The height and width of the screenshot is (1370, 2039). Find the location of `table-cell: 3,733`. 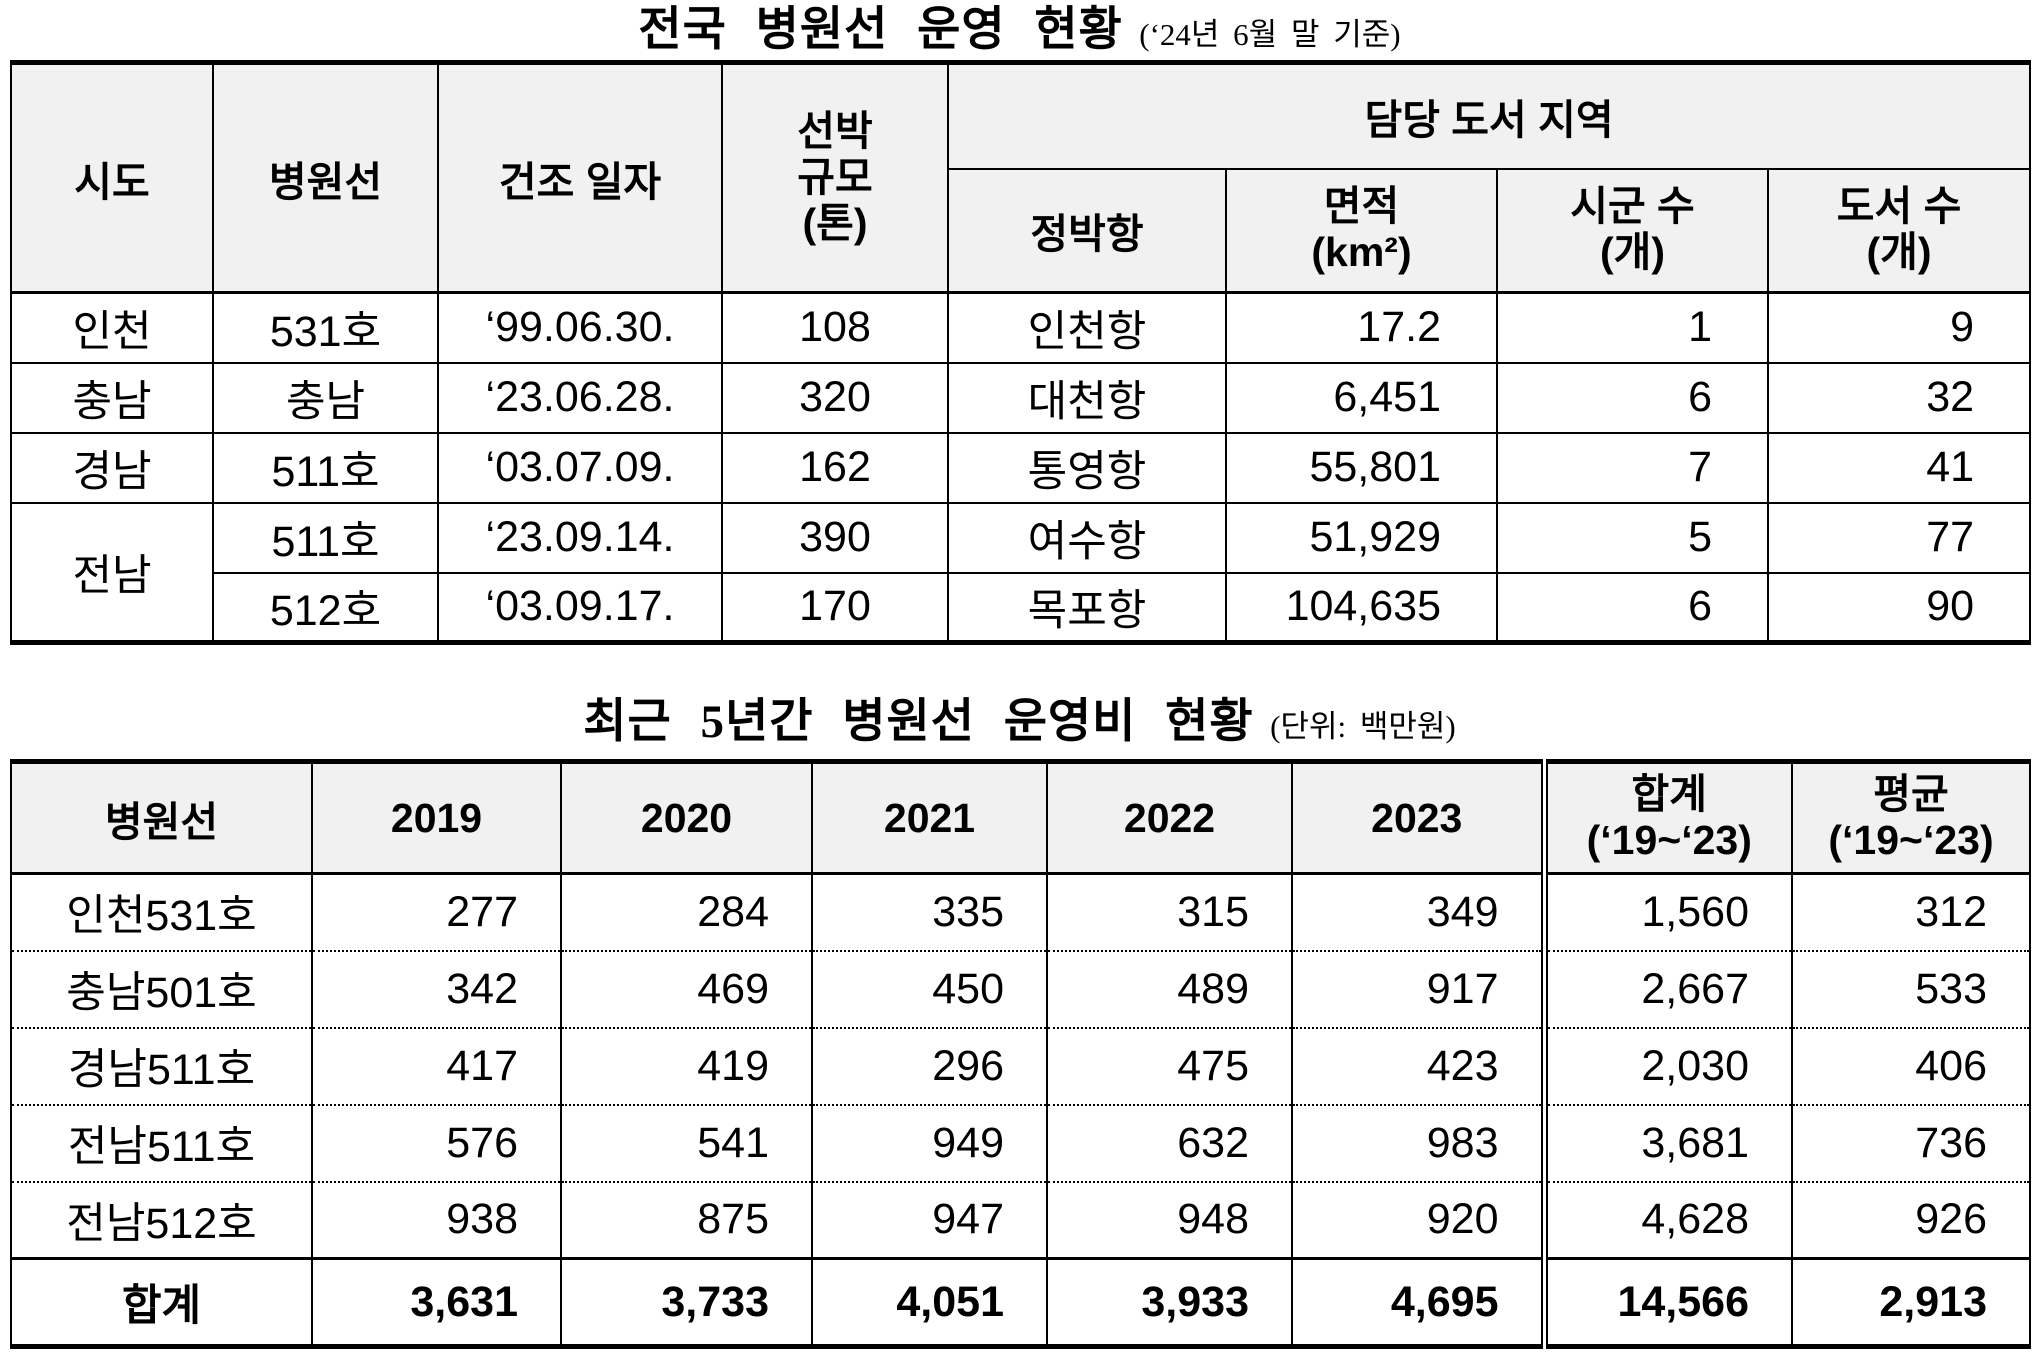

table-cell: 3,733 is located at coordinates (686, 1302).